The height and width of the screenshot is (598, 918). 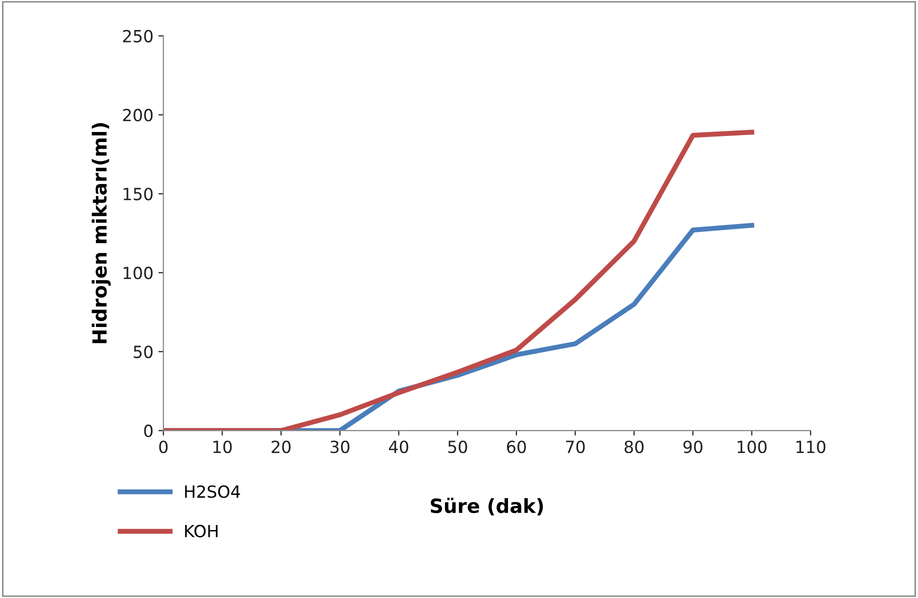 What do you see at coordinates (486, 507) in the screenshot?
I see `x-axis-title: Süre (dak)` at bounding box center [486, 507].